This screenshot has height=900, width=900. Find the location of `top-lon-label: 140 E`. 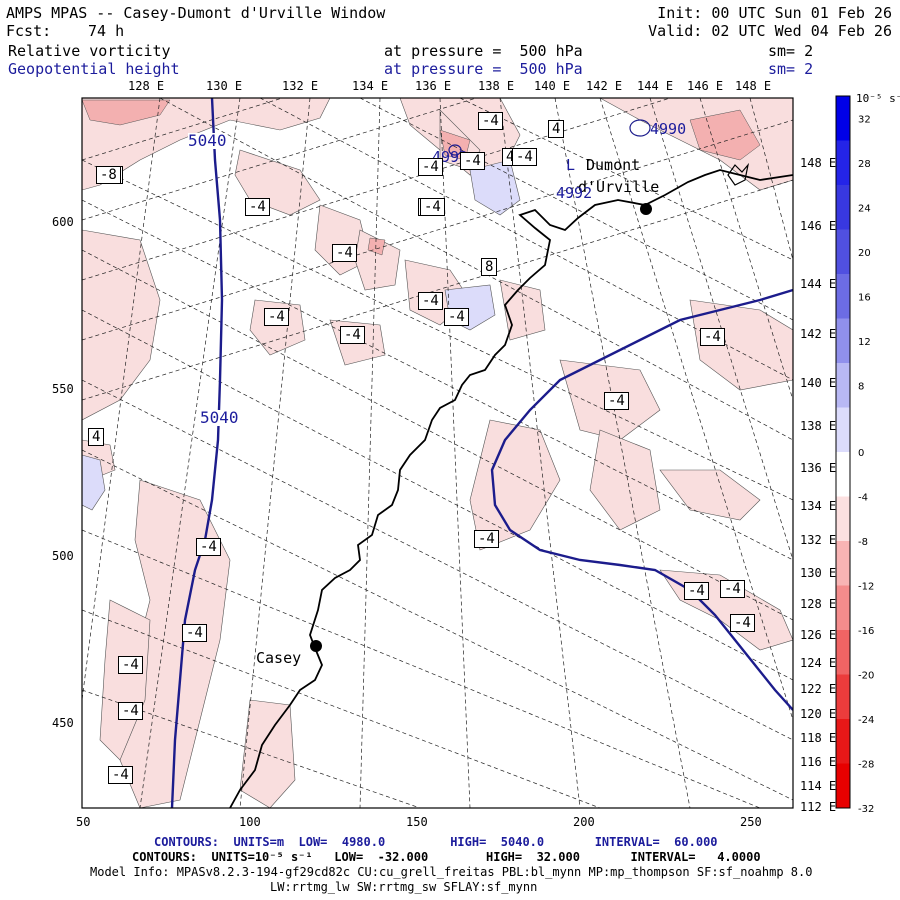

top-lon-label: 140 E is located at coordinates (552, 86).